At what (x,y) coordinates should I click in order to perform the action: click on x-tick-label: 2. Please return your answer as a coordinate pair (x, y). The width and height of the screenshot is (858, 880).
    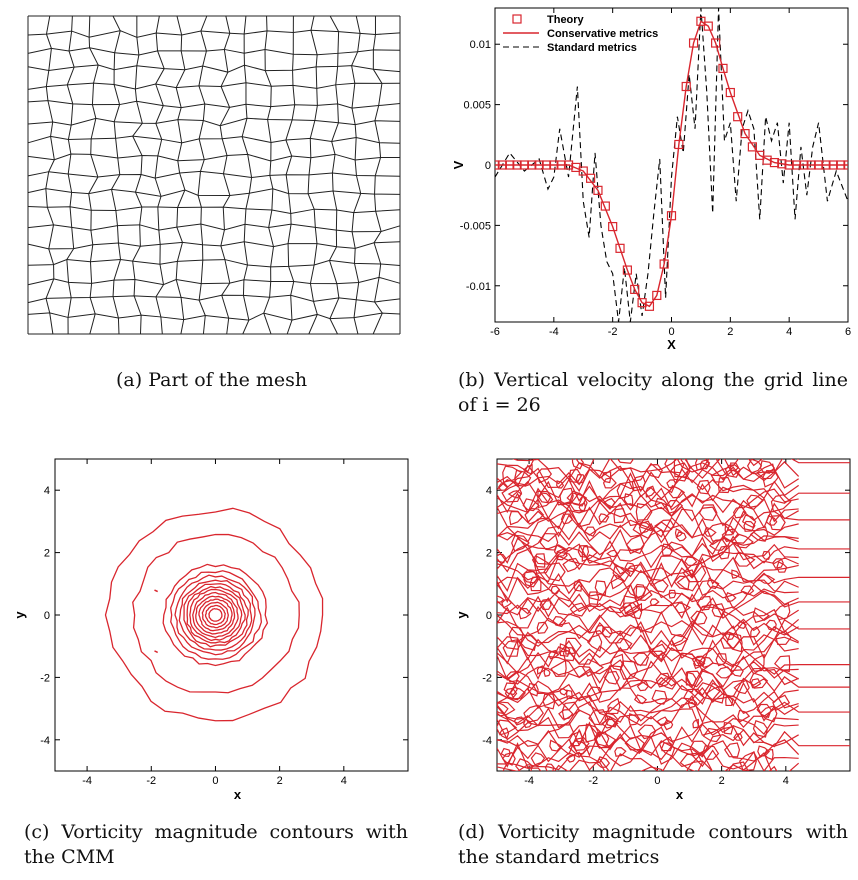
    Looking at the image, I should click on (722, 781).